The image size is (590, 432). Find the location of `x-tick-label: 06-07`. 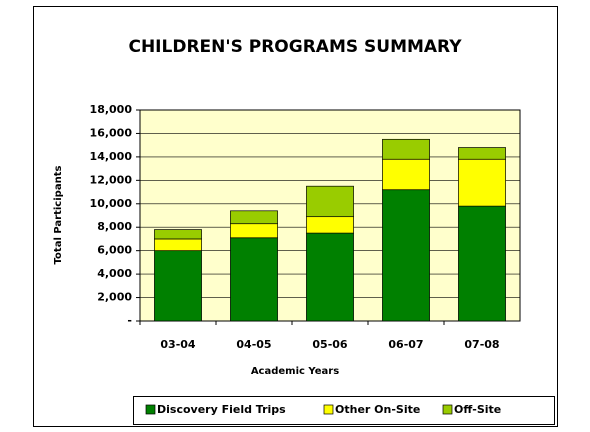

x-tick-label: 06-07 is located at coordinates (405, 344).